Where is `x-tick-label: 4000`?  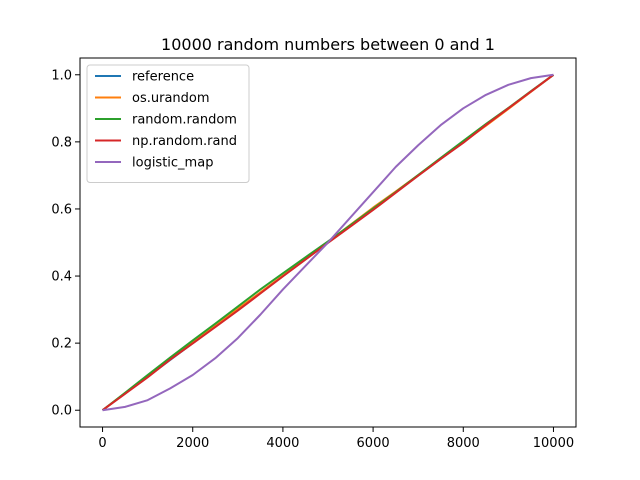 x-tick-label: 4000 is located at coordinates (282, 443).